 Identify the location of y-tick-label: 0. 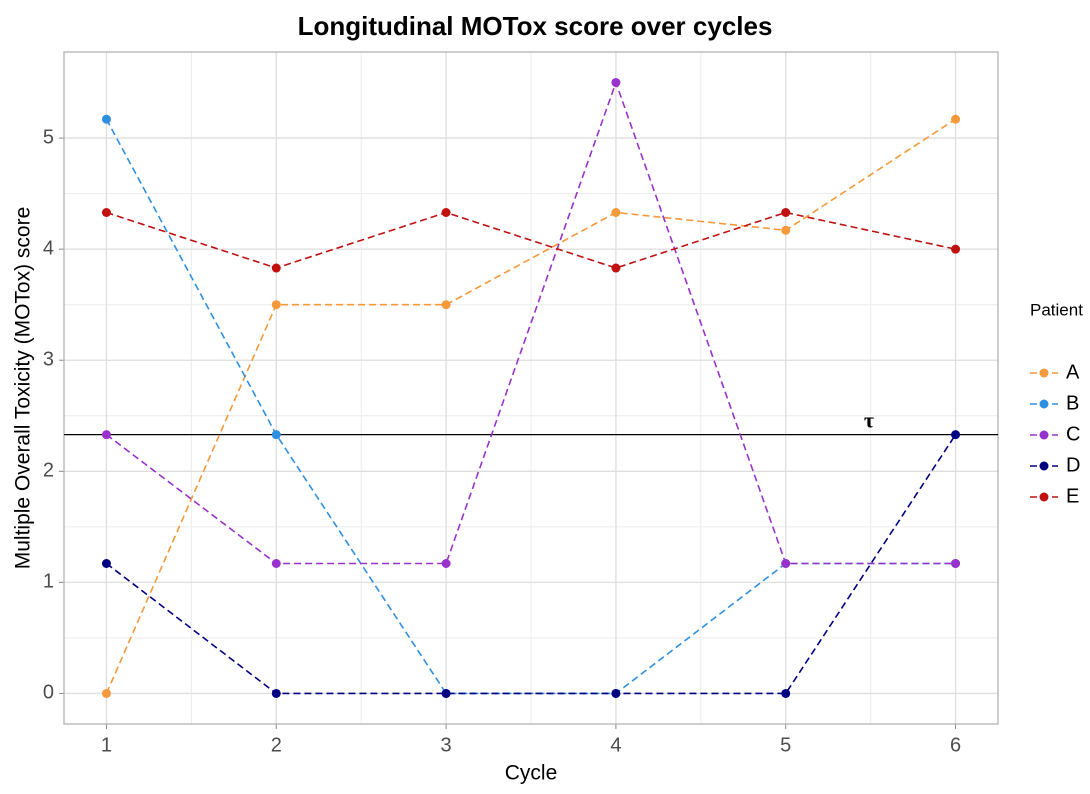
(48, 693).